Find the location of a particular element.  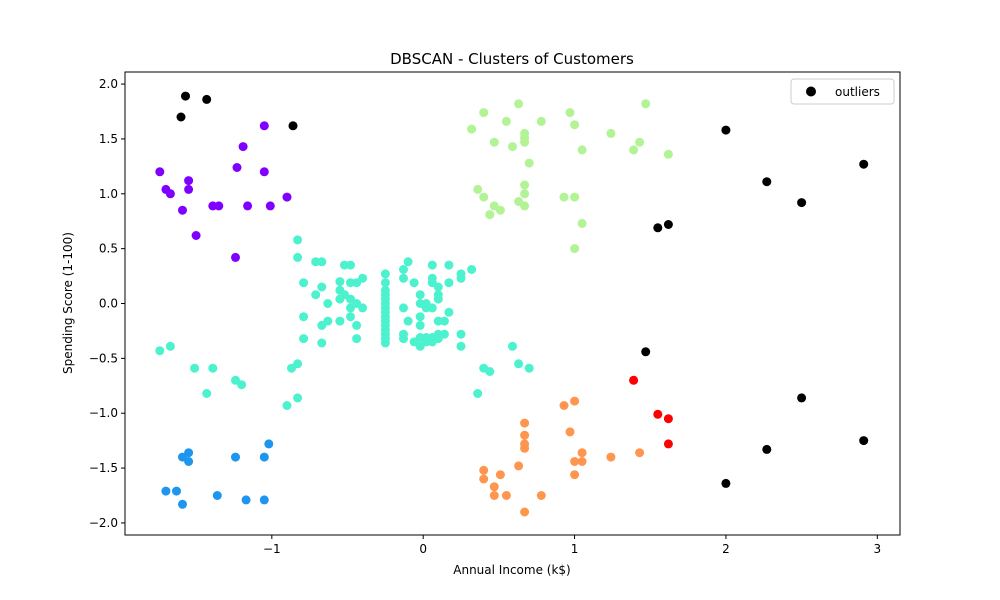

y-tick-label: 0.0 is located at coordinates (108, 304).